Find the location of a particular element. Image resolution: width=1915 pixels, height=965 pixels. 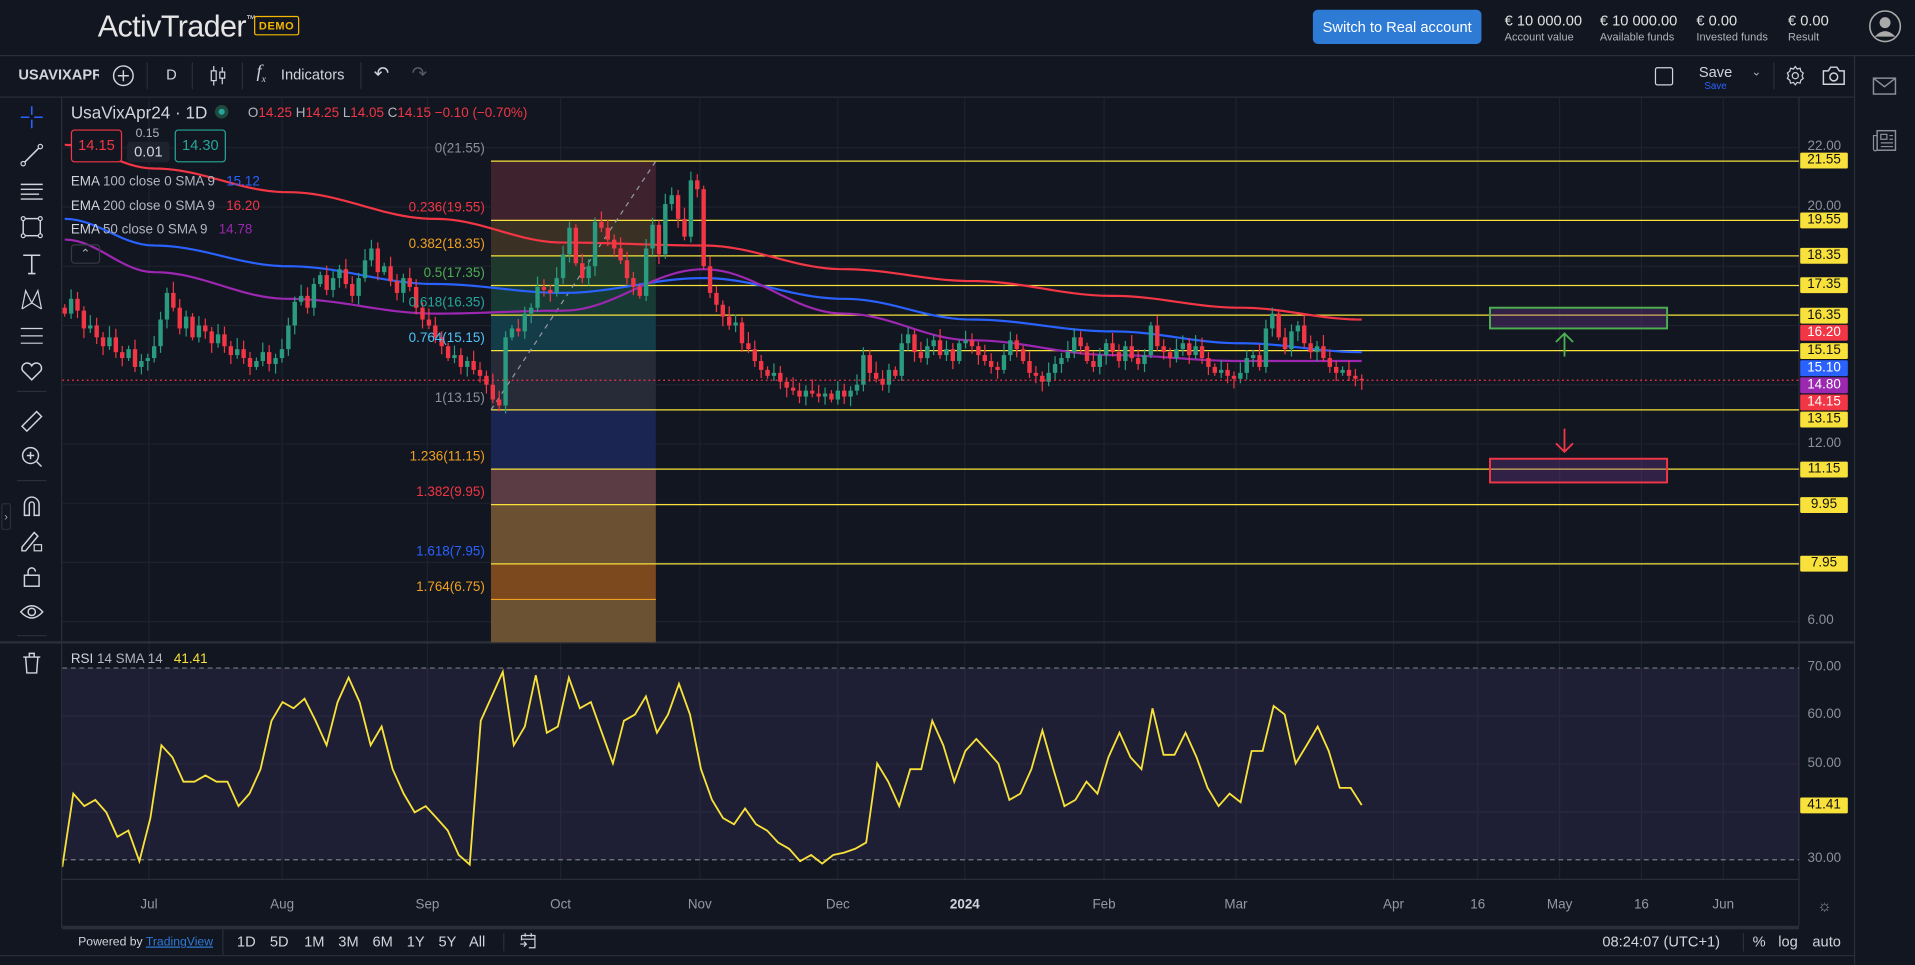

time-tick-label: 16 is located at coordinates (1641, 905).